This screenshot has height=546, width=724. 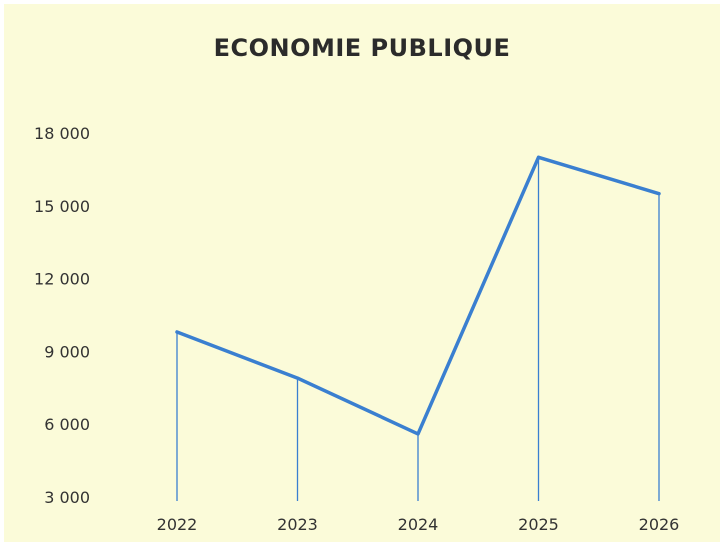 I want to click on y-tick-label: 15 000, so click(x=62, y=206).